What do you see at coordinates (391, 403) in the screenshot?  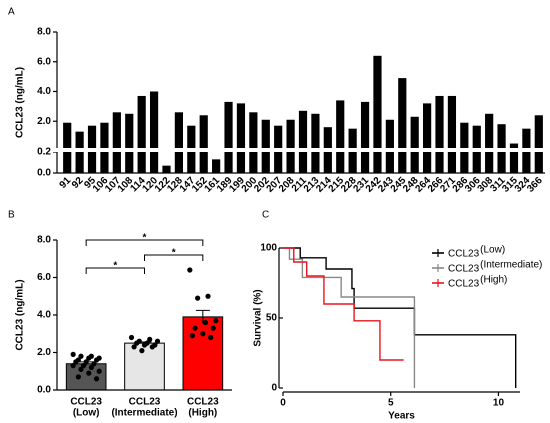 I see `x-tick-label: 5` at bounding box center [391, 403].